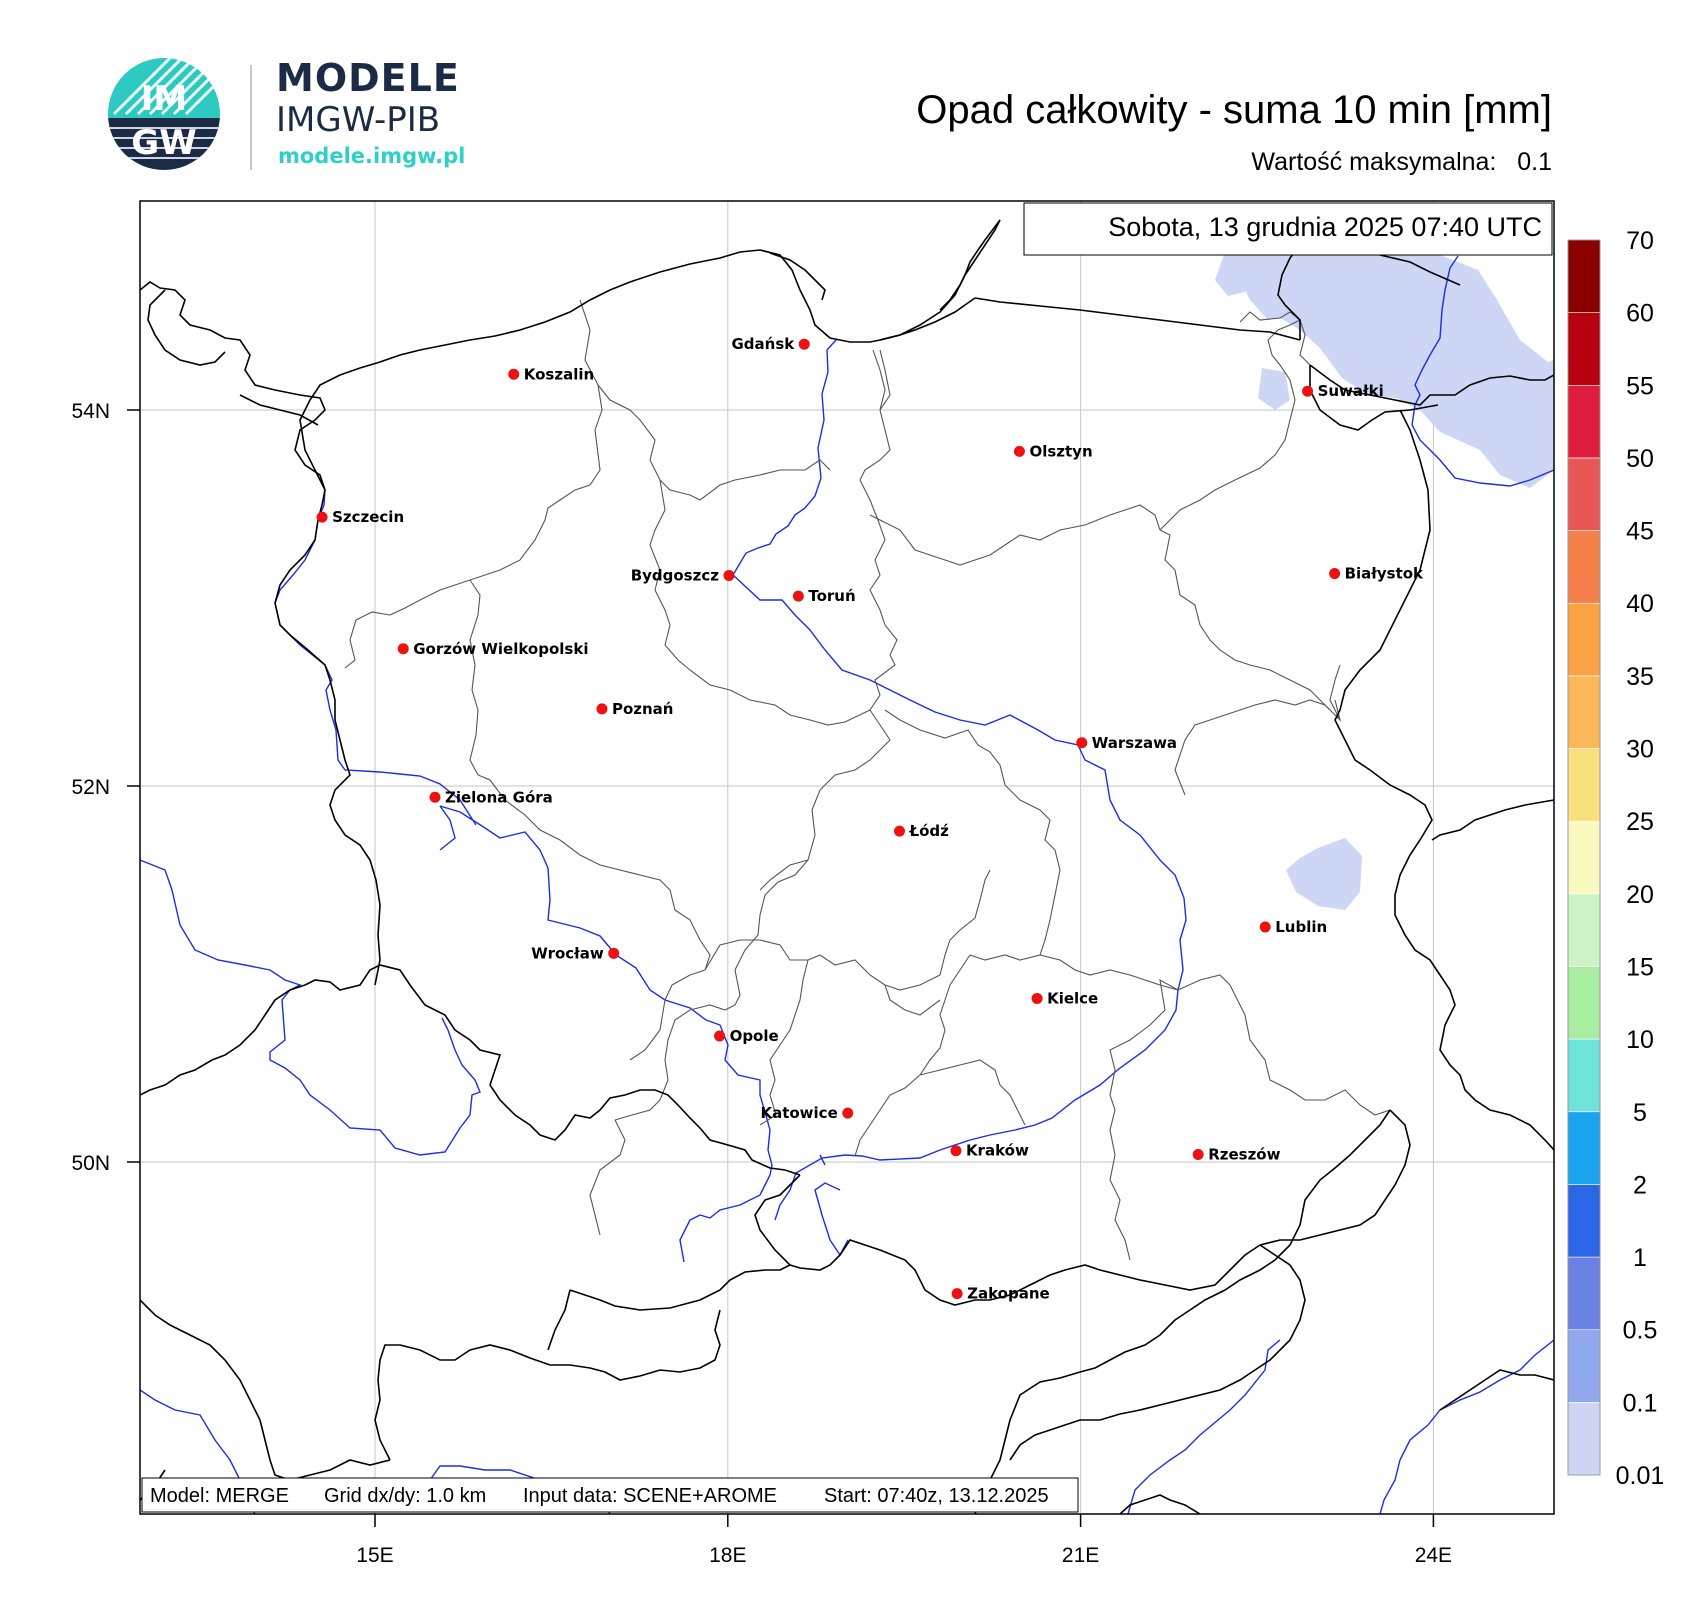 This screenshot has width=1700, height=1600. What do you see at coordinates (1433, 1555) in the screenshot?
I see `lon-tick-label: 24E` at bounding box center [1433, 1555].